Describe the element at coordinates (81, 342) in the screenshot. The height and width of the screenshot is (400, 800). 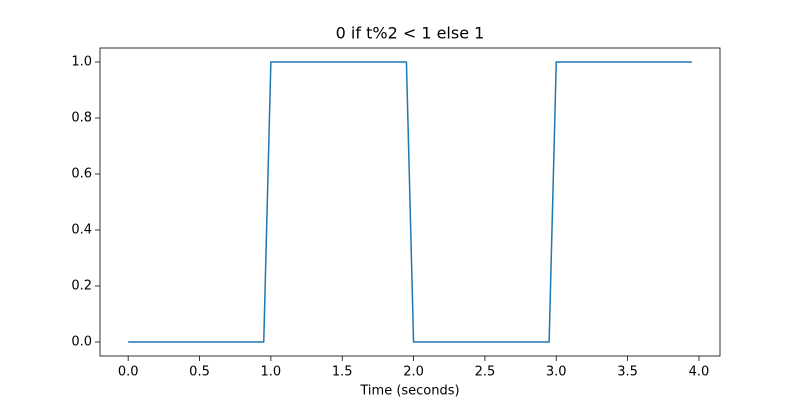
I see `y-tick-label: 0.0` at that location.